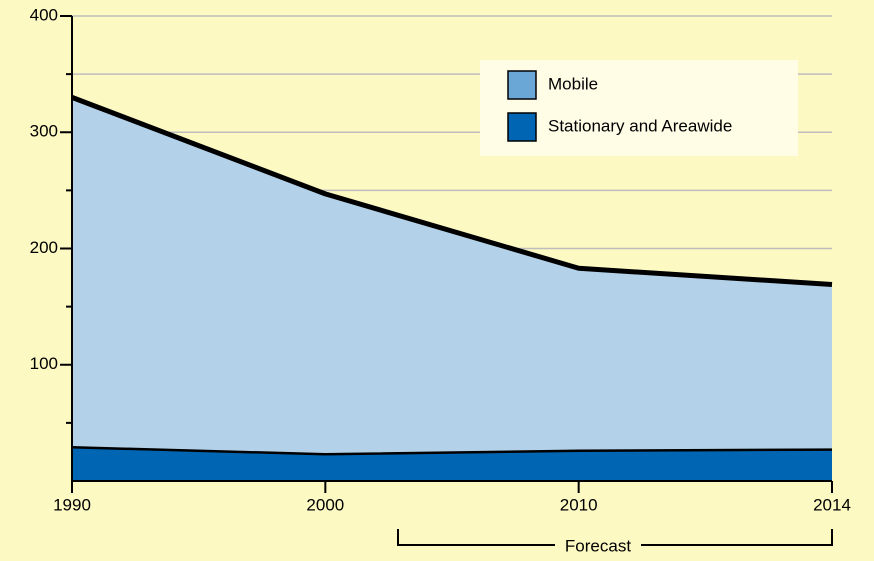 Image resolution: width=874 pixels, height=561 pixels. What do you see at coordinates (573, 83) in the screenshot?
I see `legend-label: Mobile` at bounding box center [573, 83].